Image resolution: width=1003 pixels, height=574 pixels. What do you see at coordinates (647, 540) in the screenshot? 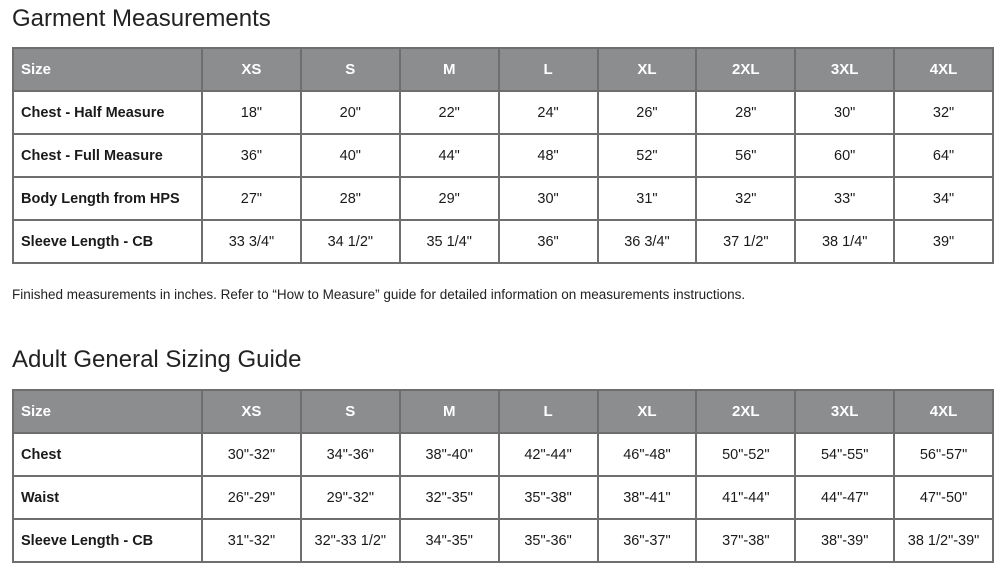
I see `measurement-cell: 36"-37"` at bounding box center [647, 540].